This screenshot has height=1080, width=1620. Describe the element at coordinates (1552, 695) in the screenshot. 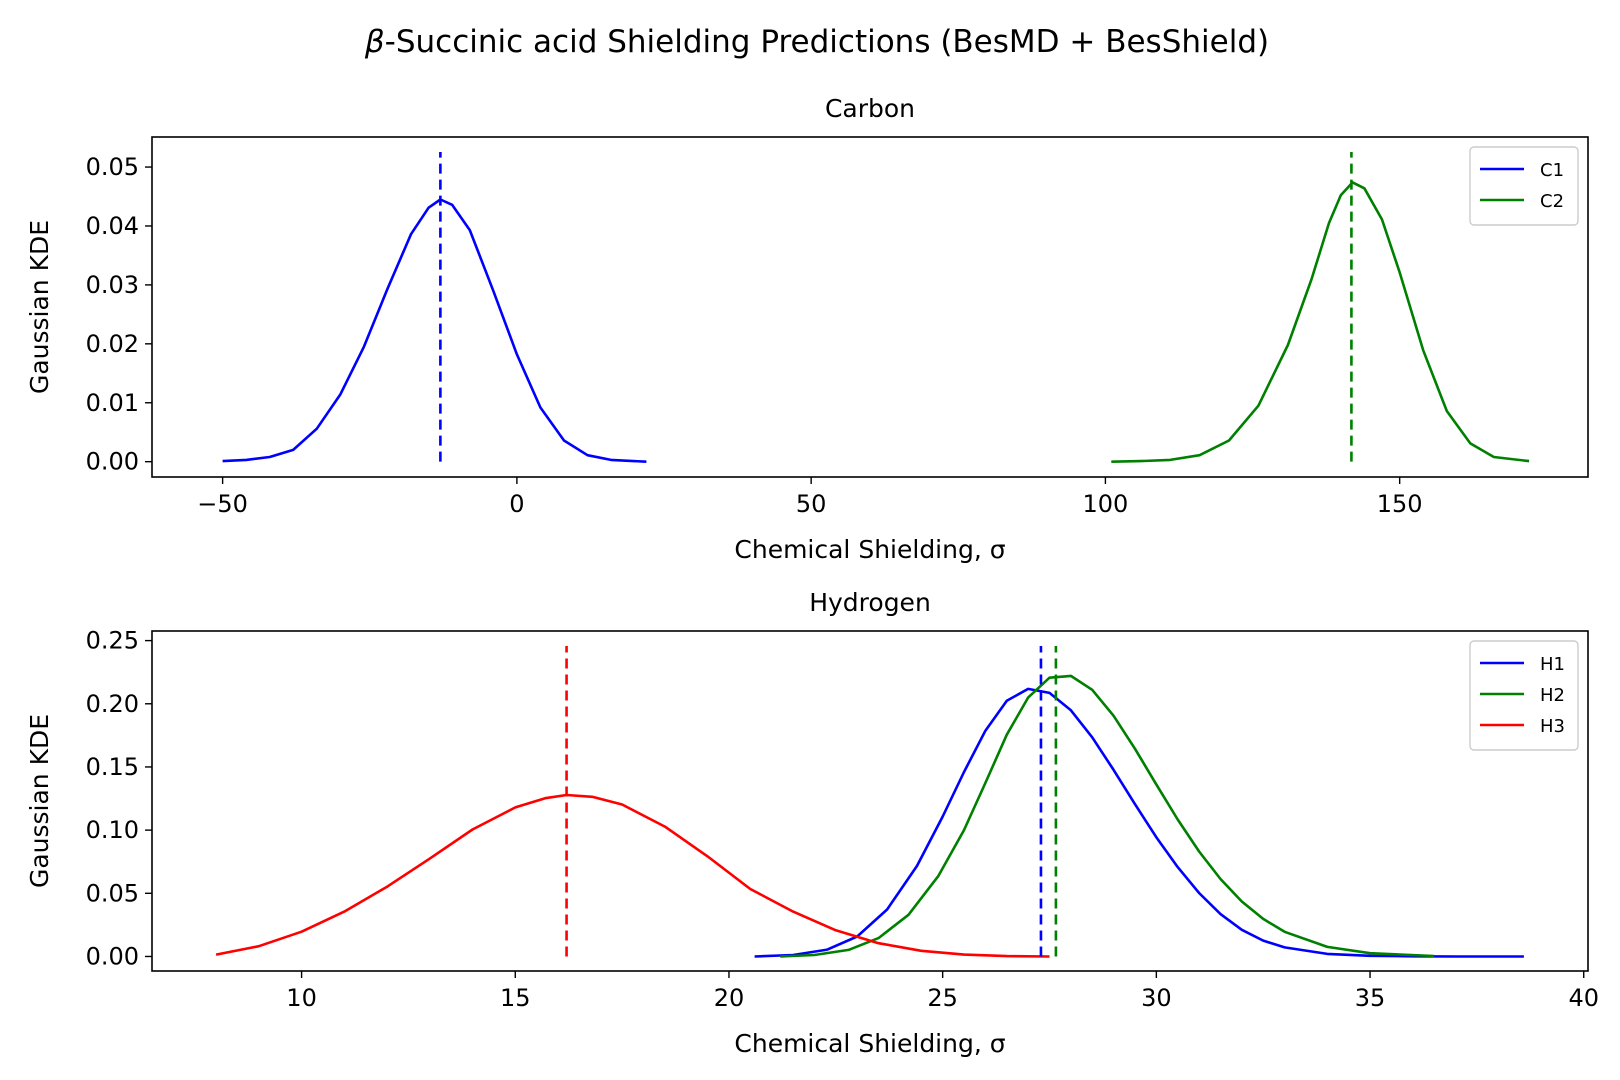

I see `legend-label-h2: H2` at that location.